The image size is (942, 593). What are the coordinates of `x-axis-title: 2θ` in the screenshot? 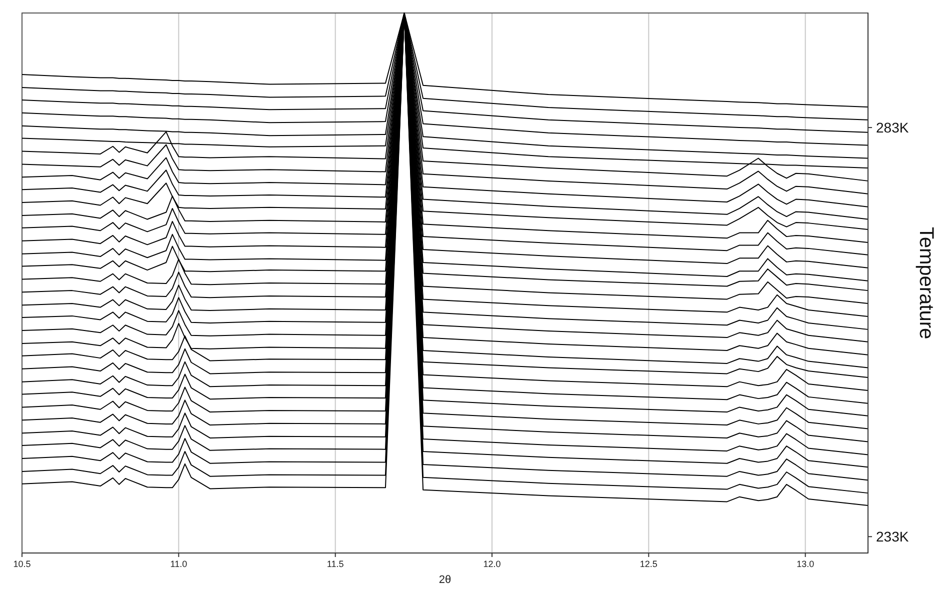 It's located at (445, 580).